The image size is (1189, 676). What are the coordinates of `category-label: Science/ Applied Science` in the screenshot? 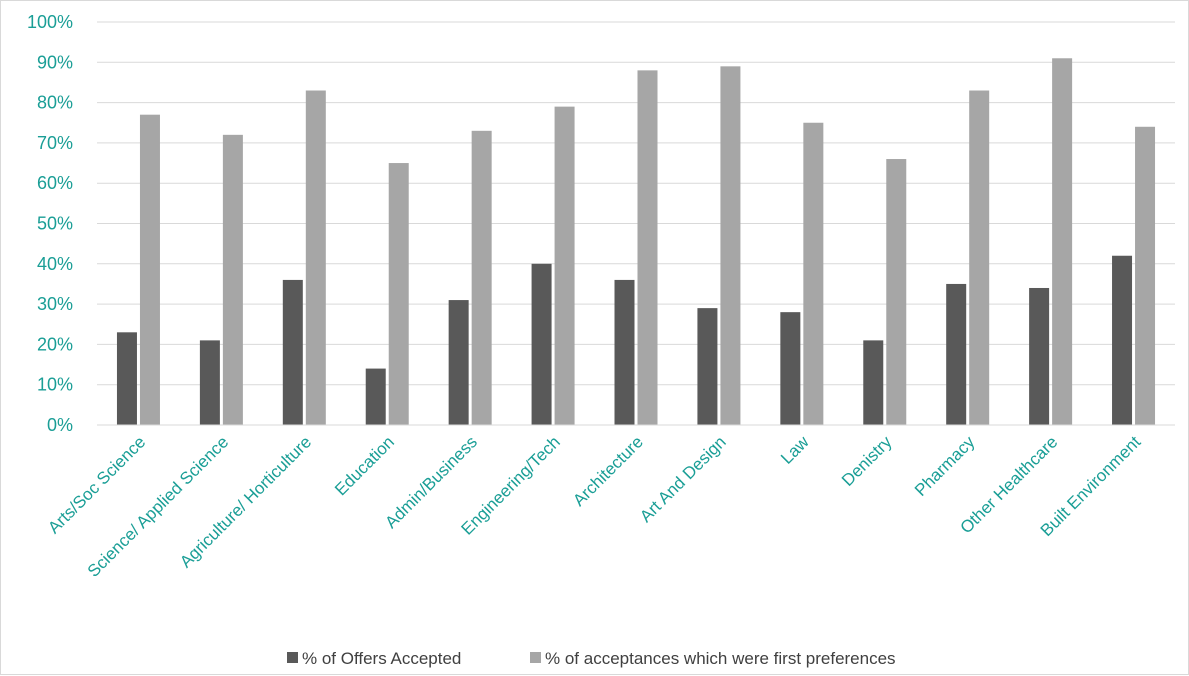 It's located at (158, 506).